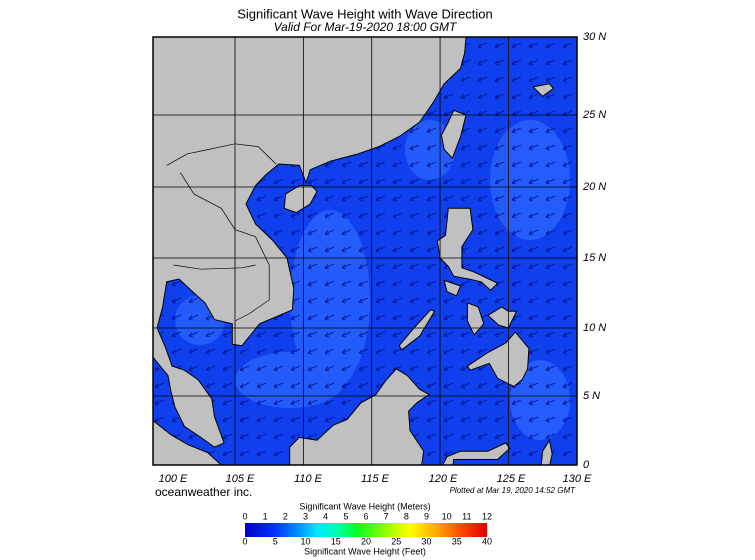 Image resolution: width=755 pixels, height=560 pixels. What do you see at coordinates (367, 528) in the screenshot?
I see `colorbar-ticks: 0 1 2 3 4 5 6 7 8 9 10 11 120 5 10 15 20 25 30 35 40` at bounding box center [367, 528].